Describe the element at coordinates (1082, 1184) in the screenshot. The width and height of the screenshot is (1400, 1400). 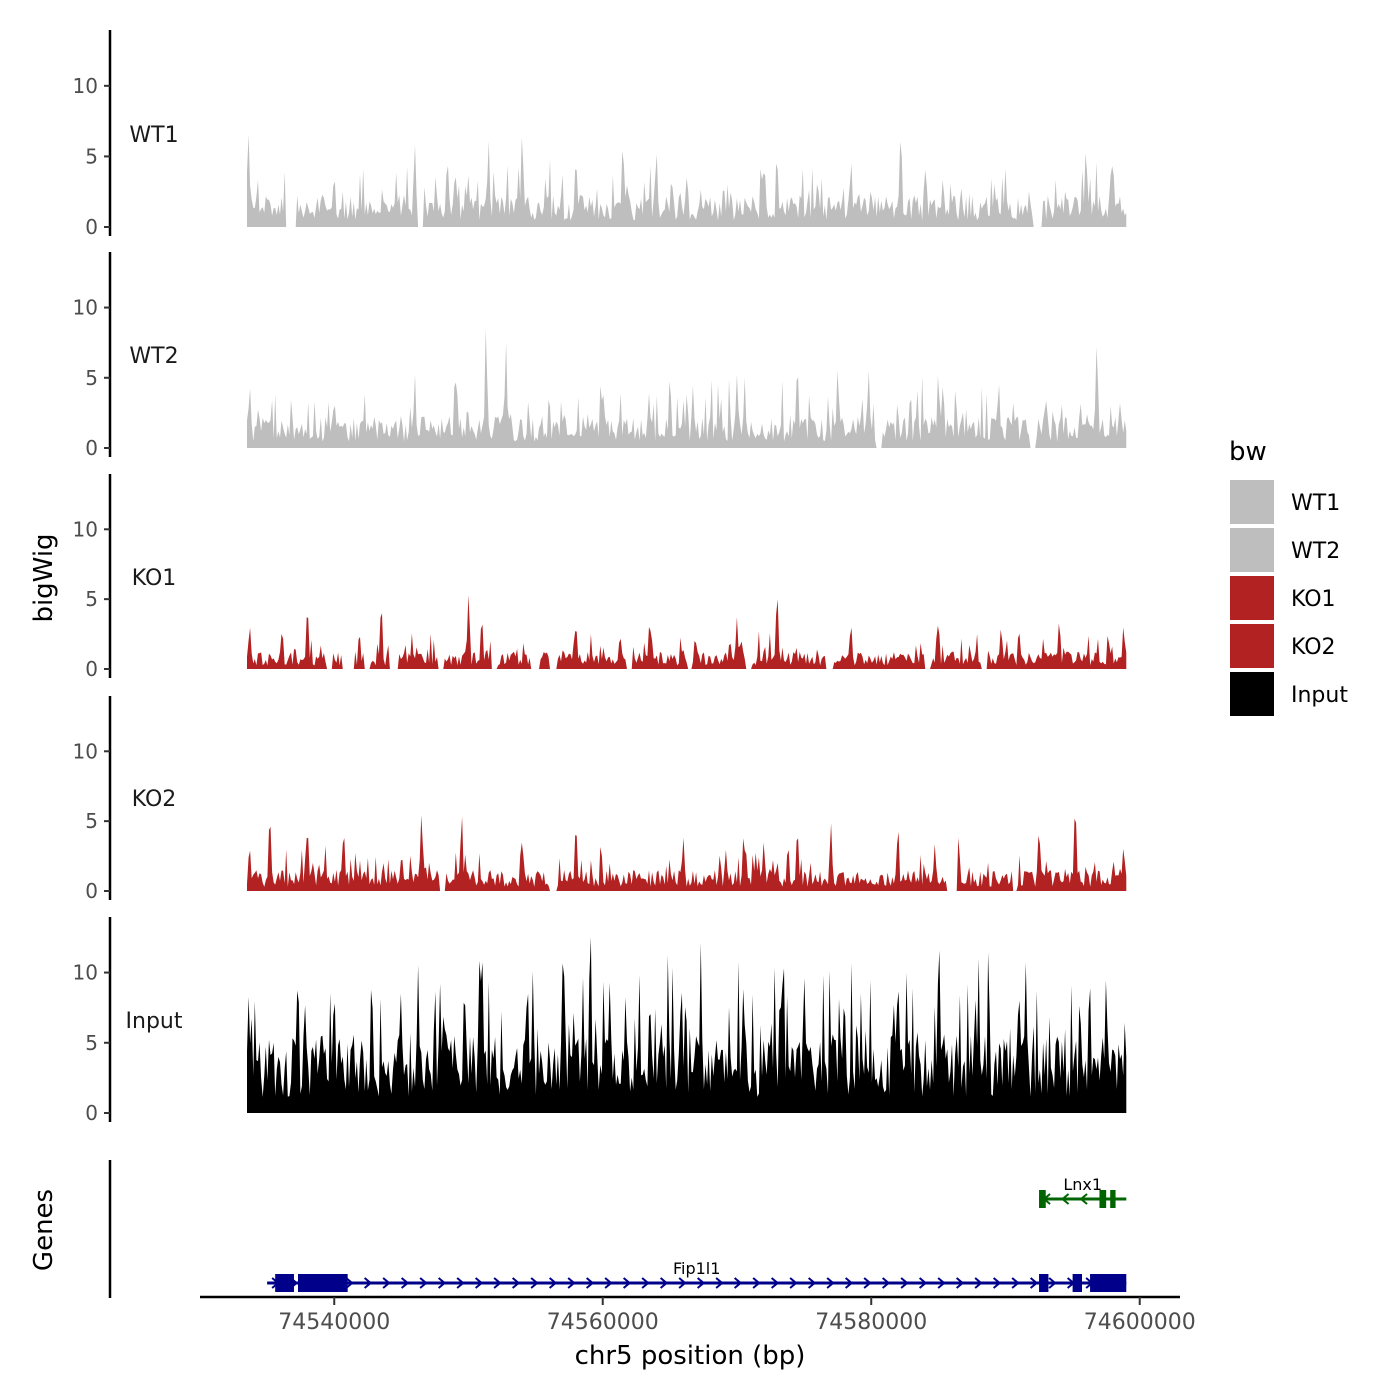
I see `gene-label-lnx1: Lnx1` at that location.